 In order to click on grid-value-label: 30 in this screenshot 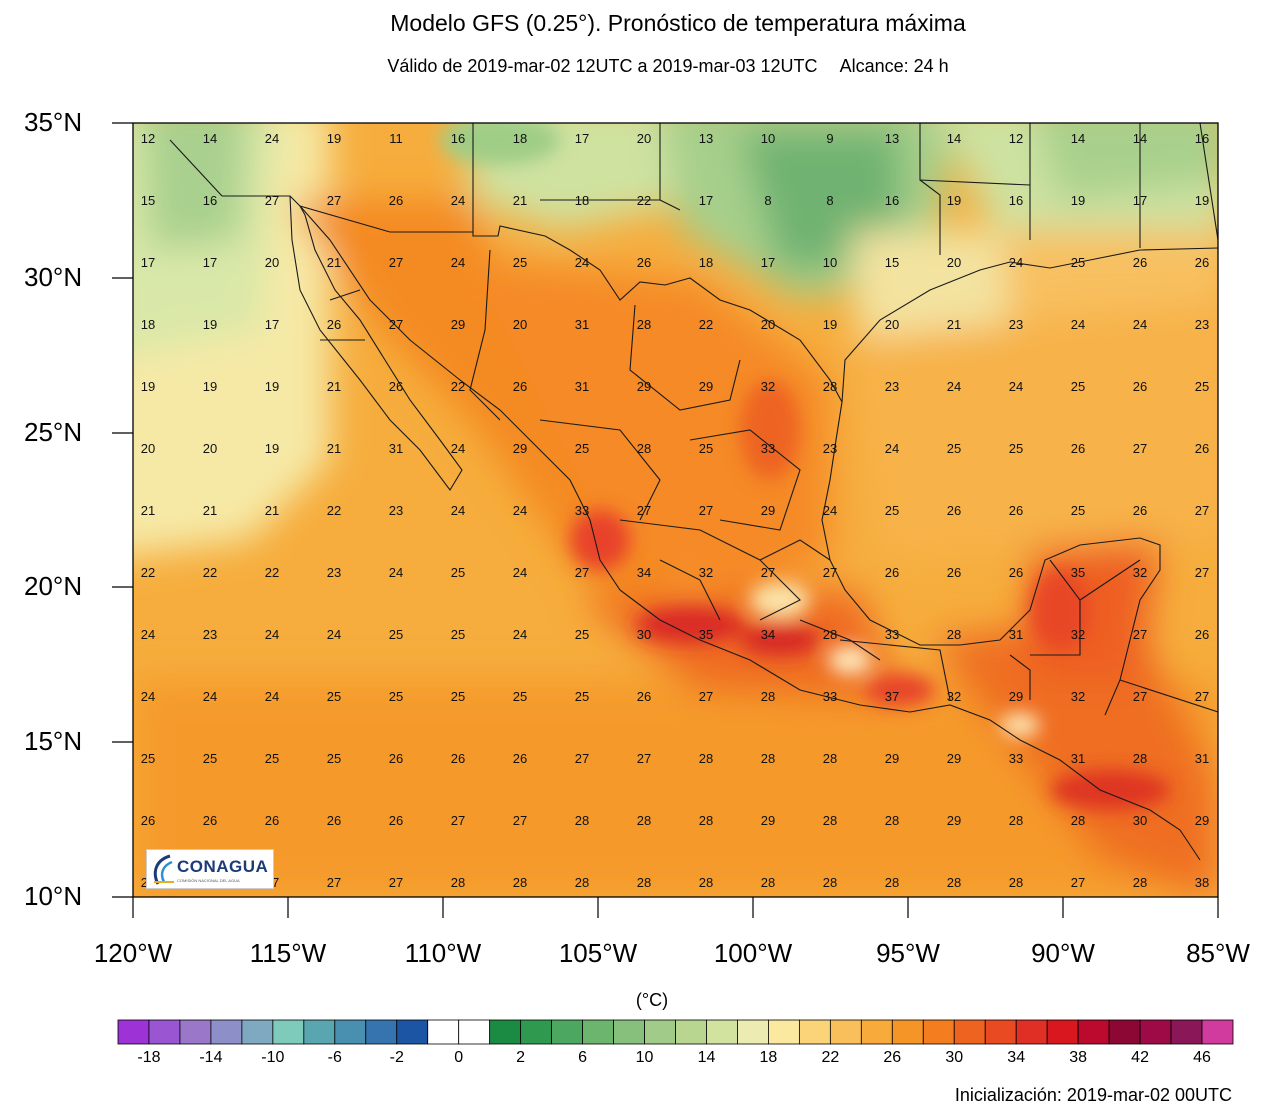, I will do `click(644, 634)`.